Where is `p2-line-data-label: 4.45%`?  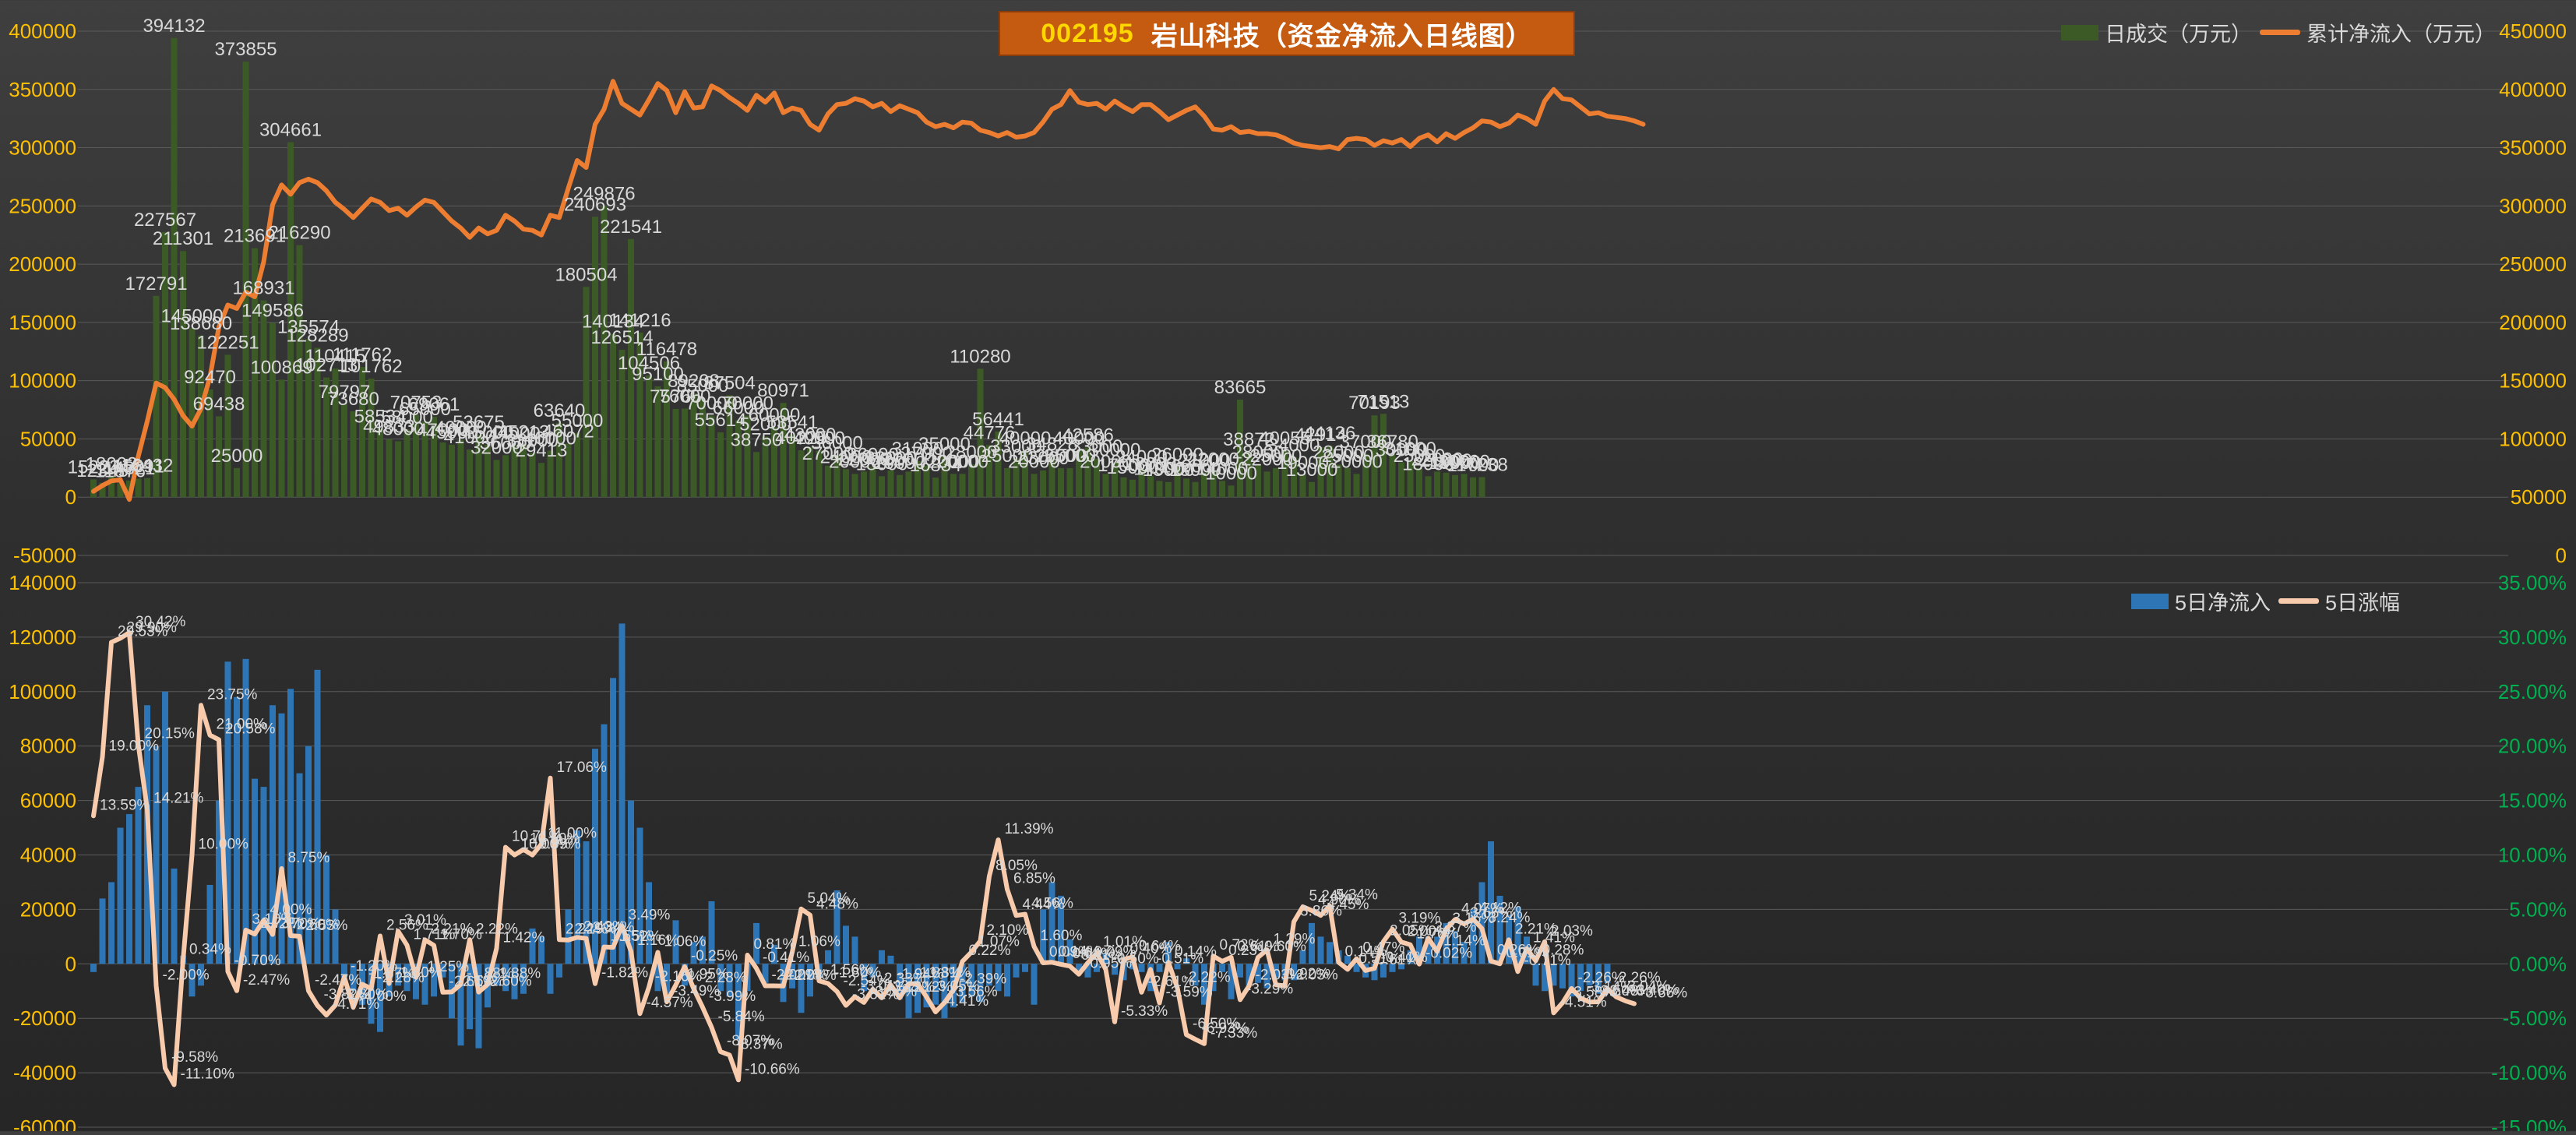
p2-line-data-label: 4.45% is located at coordinates (1348, 905).